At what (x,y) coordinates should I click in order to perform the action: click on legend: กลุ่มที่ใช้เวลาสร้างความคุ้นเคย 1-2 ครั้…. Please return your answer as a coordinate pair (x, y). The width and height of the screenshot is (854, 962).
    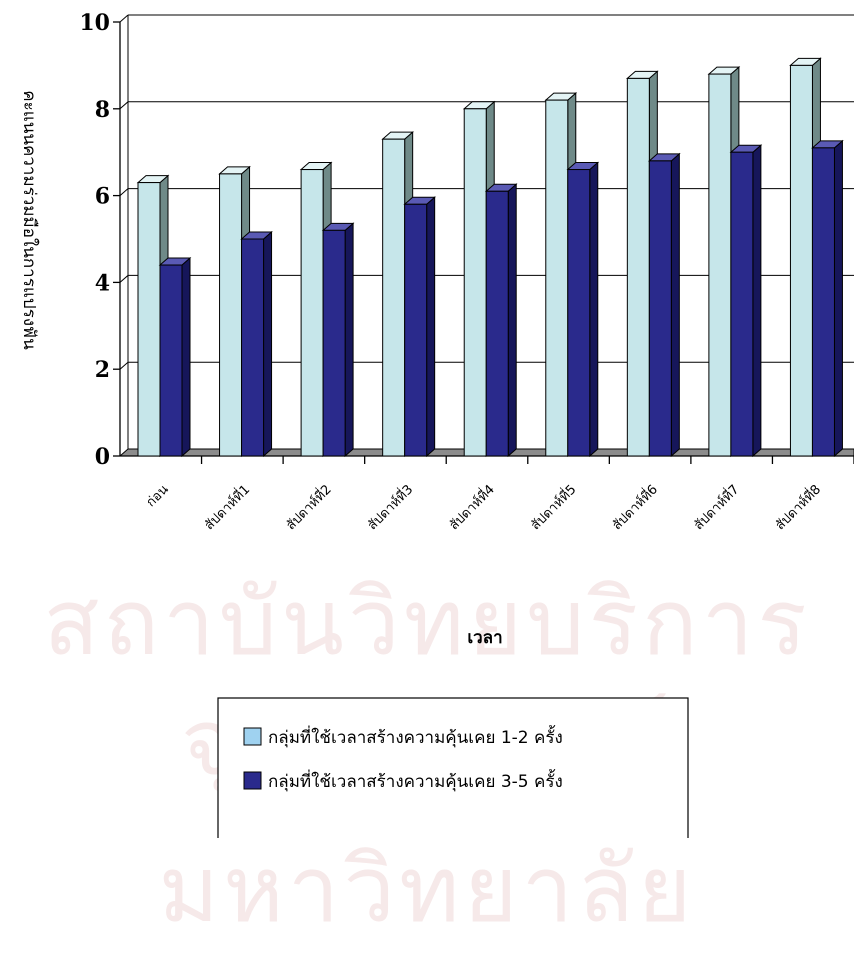
    Looking at the image, I should click on (453, 767).